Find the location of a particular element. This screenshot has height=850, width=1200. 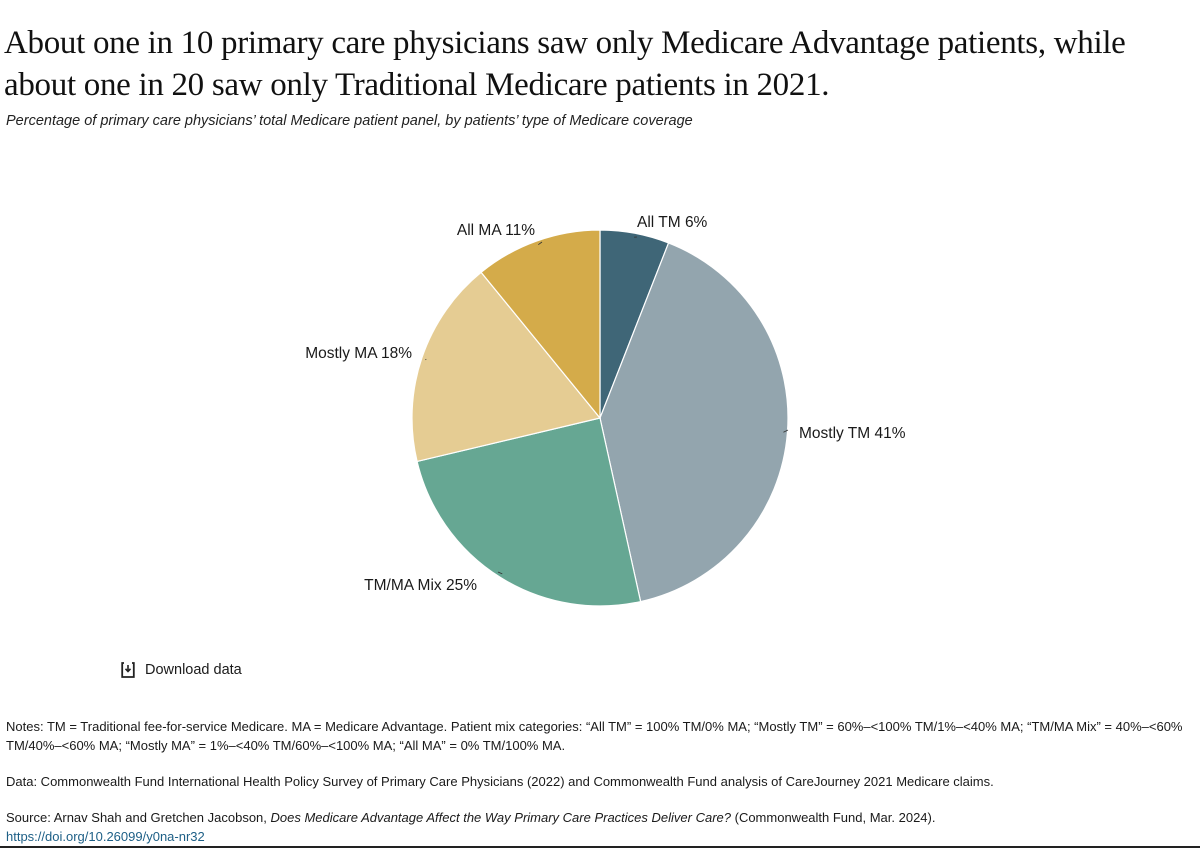

source-suffix: (Commonwealth Fund, Mar. 2024). is located at coordinates (833, 817).